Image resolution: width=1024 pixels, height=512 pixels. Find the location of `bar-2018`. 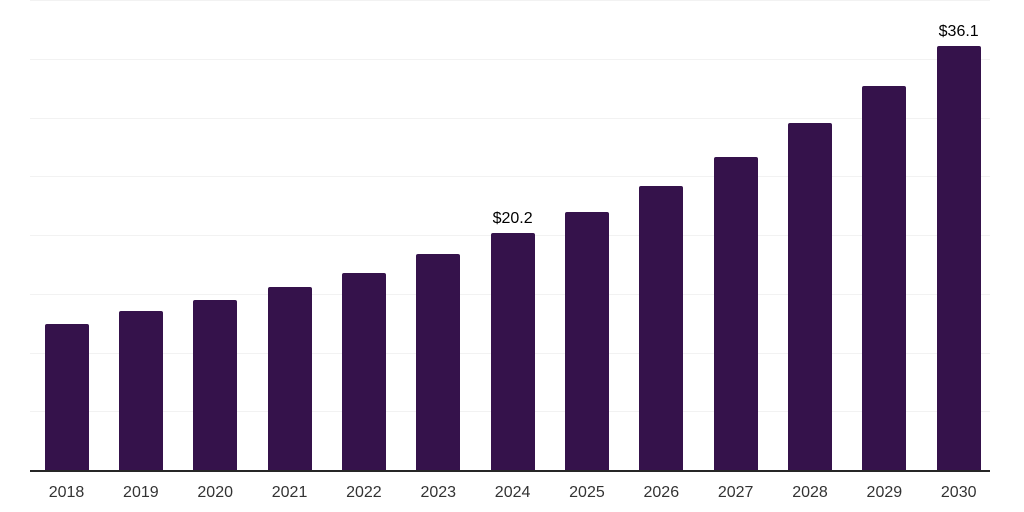

bar-2018 is located at coordinates (66, 397).